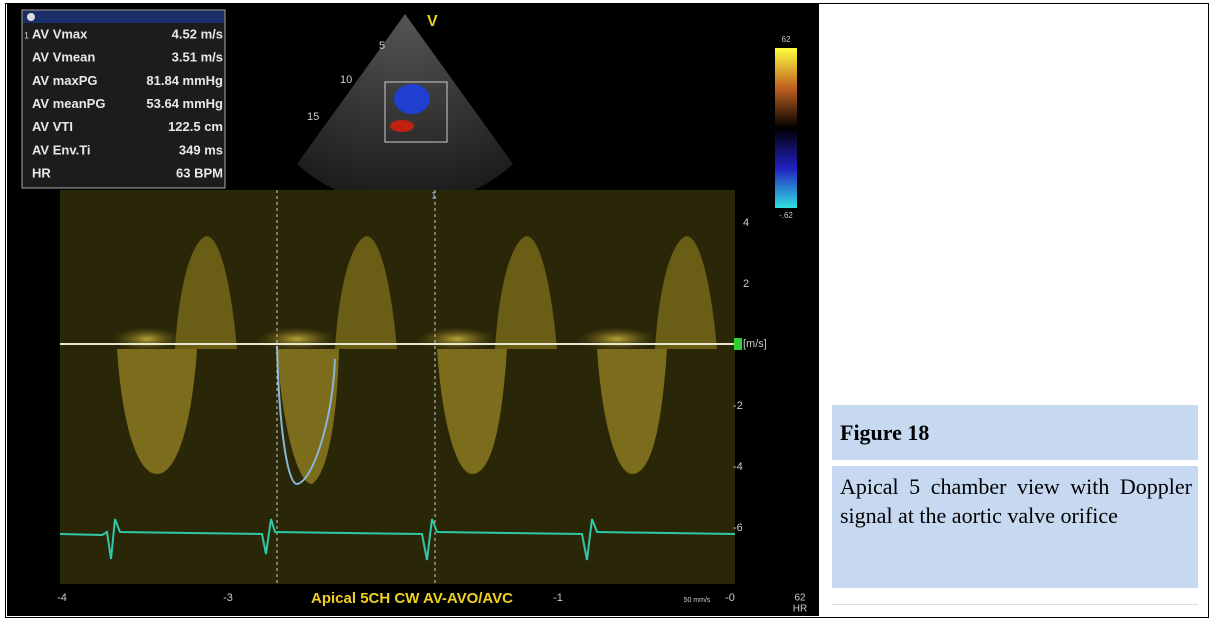 The image size is (1214, 619). Describe the element at coordinates (382, 46) in the screenshot. I see `depth-mark: 5` at that location.